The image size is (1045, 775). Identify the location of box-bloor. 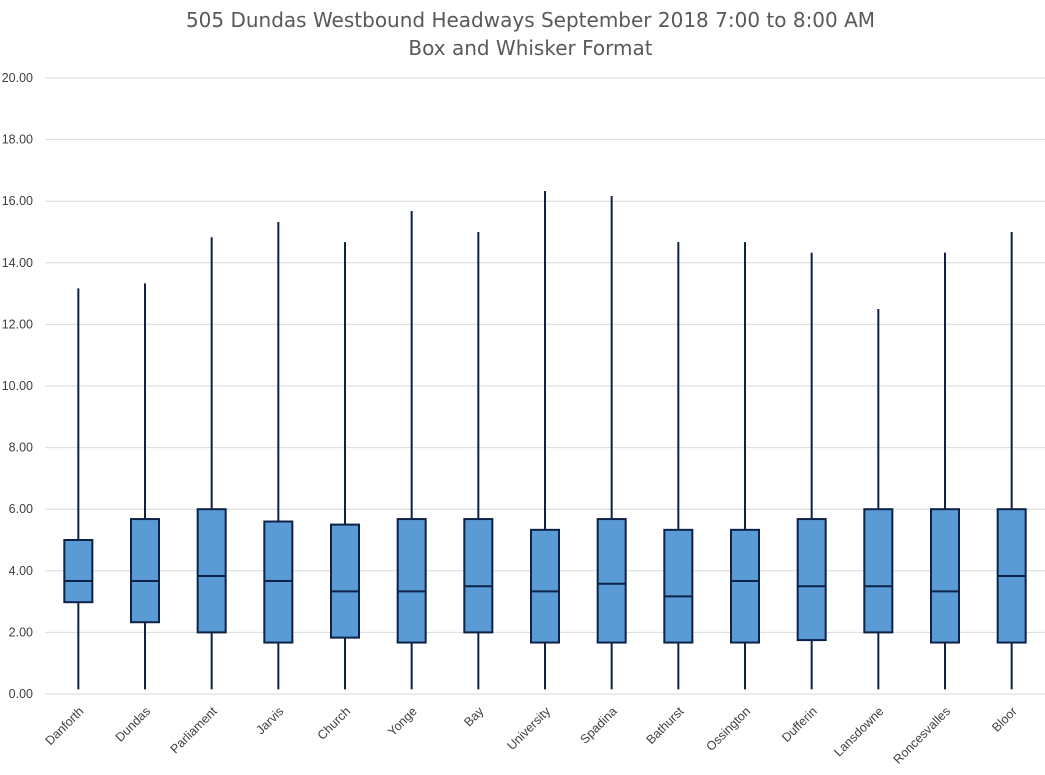
(1011, 461).